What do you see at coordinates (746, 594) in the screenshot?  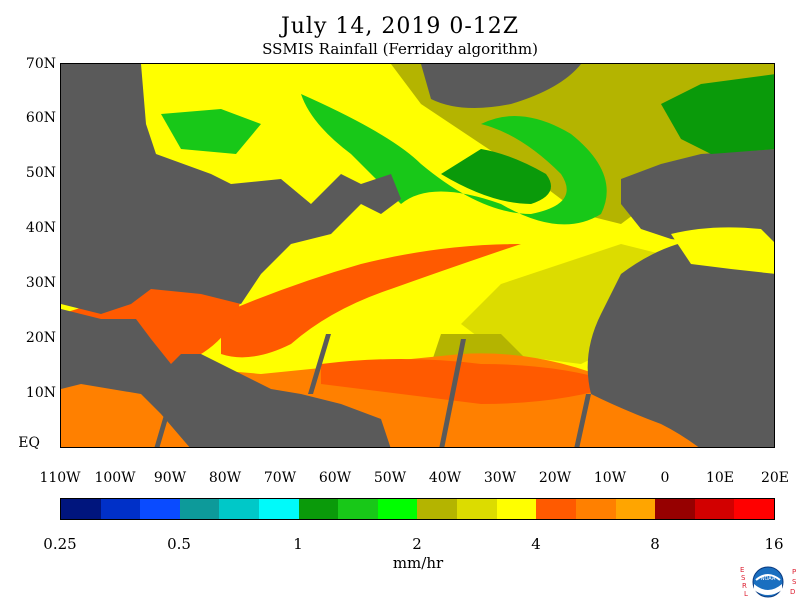 I see `logo-letter-l: L` at bounding box center [746, 594].